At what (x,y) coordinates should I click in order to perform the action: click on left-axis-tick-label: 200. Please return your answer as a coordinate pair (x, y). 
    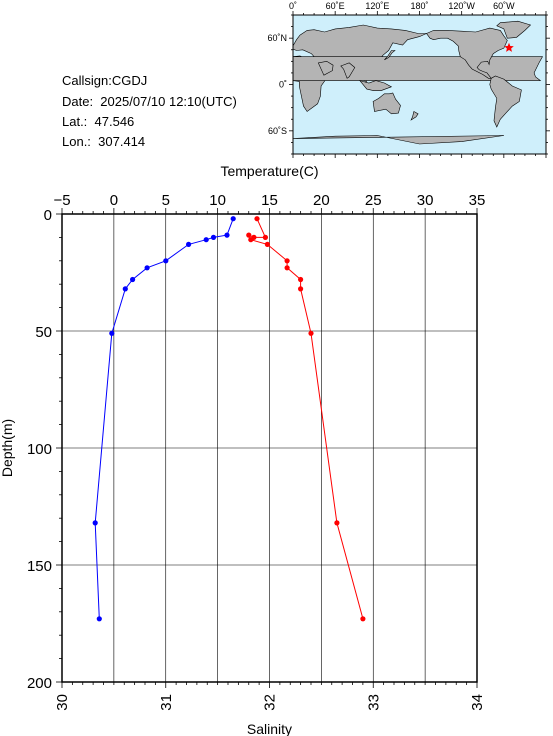
    Looking at the image, I should click on (39, 683).